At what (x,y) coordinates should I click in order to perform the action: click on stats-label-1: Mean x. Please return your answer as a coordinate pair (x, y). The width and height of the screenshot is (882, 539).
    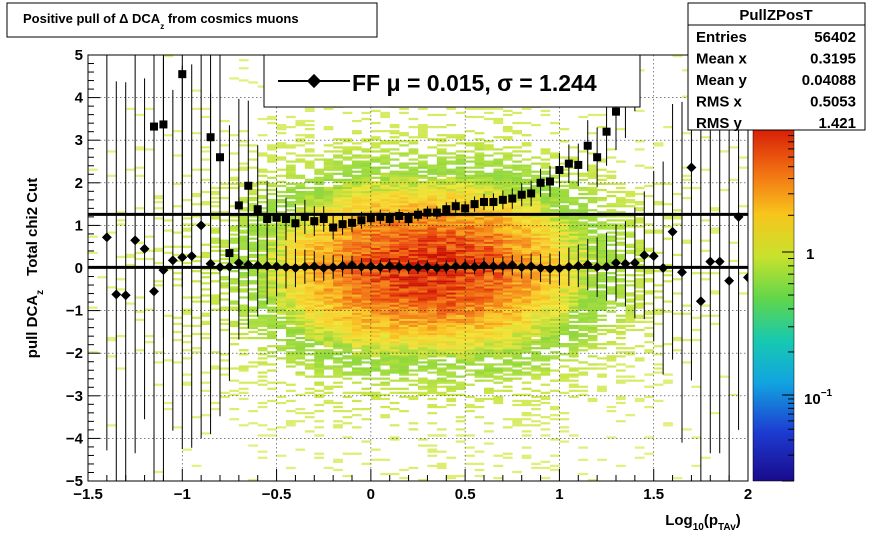
    Looking at the image, I should click on (722, 59).